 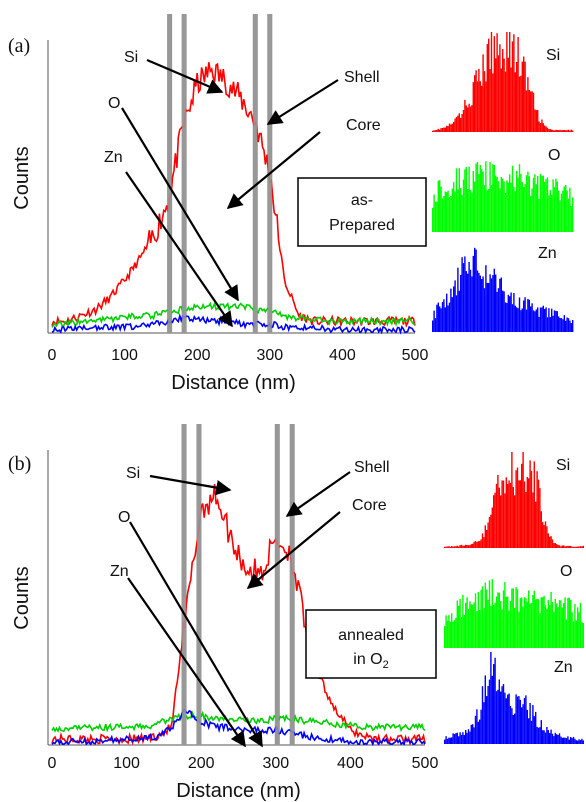 What do you see at coordinates (238, 727) in the screenshot?
I see `series-line-zn` at bounding box center [238, 727].